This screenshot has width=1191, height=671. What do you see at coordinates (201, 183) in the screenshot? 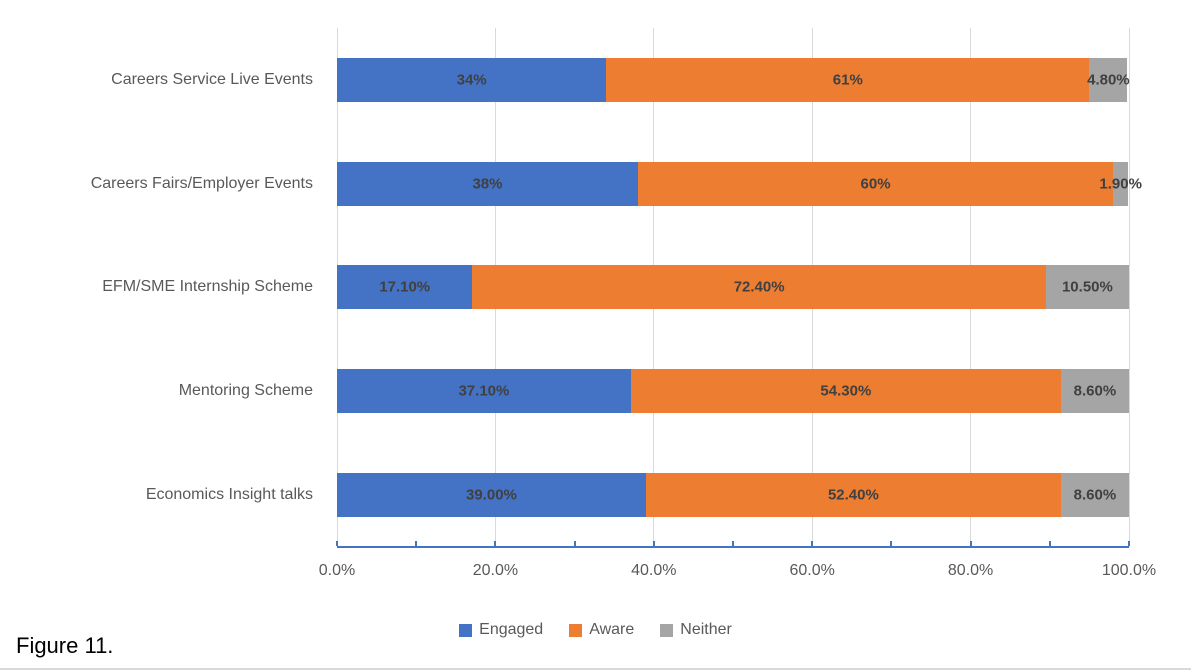
I see `category-label: Careers Fairs/Employer Events` at bounding box center [201, 183].